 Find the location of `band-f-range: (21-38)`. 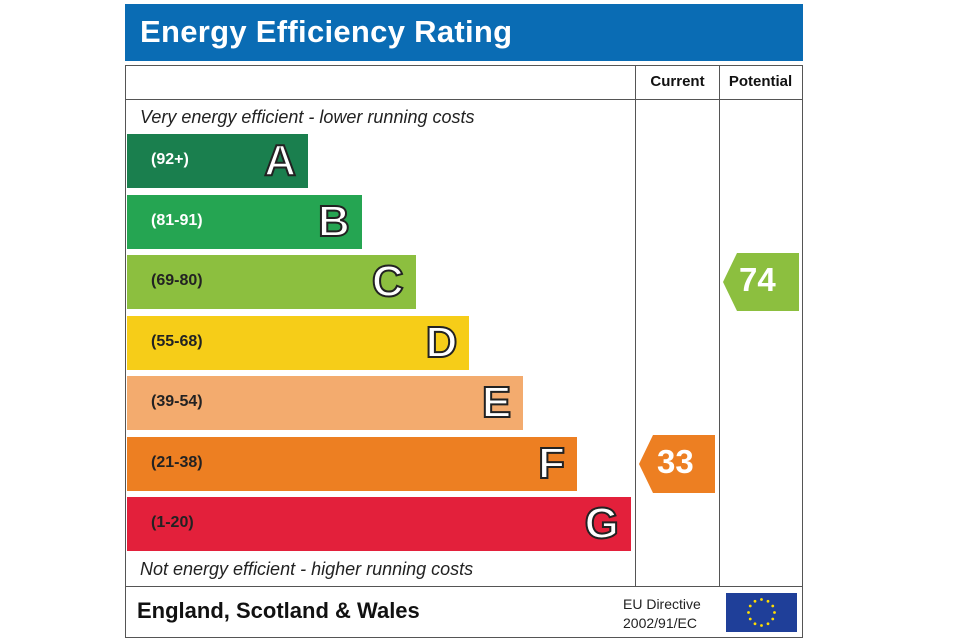

band-f-range: (21-38) is located at coordinates (177, 462).